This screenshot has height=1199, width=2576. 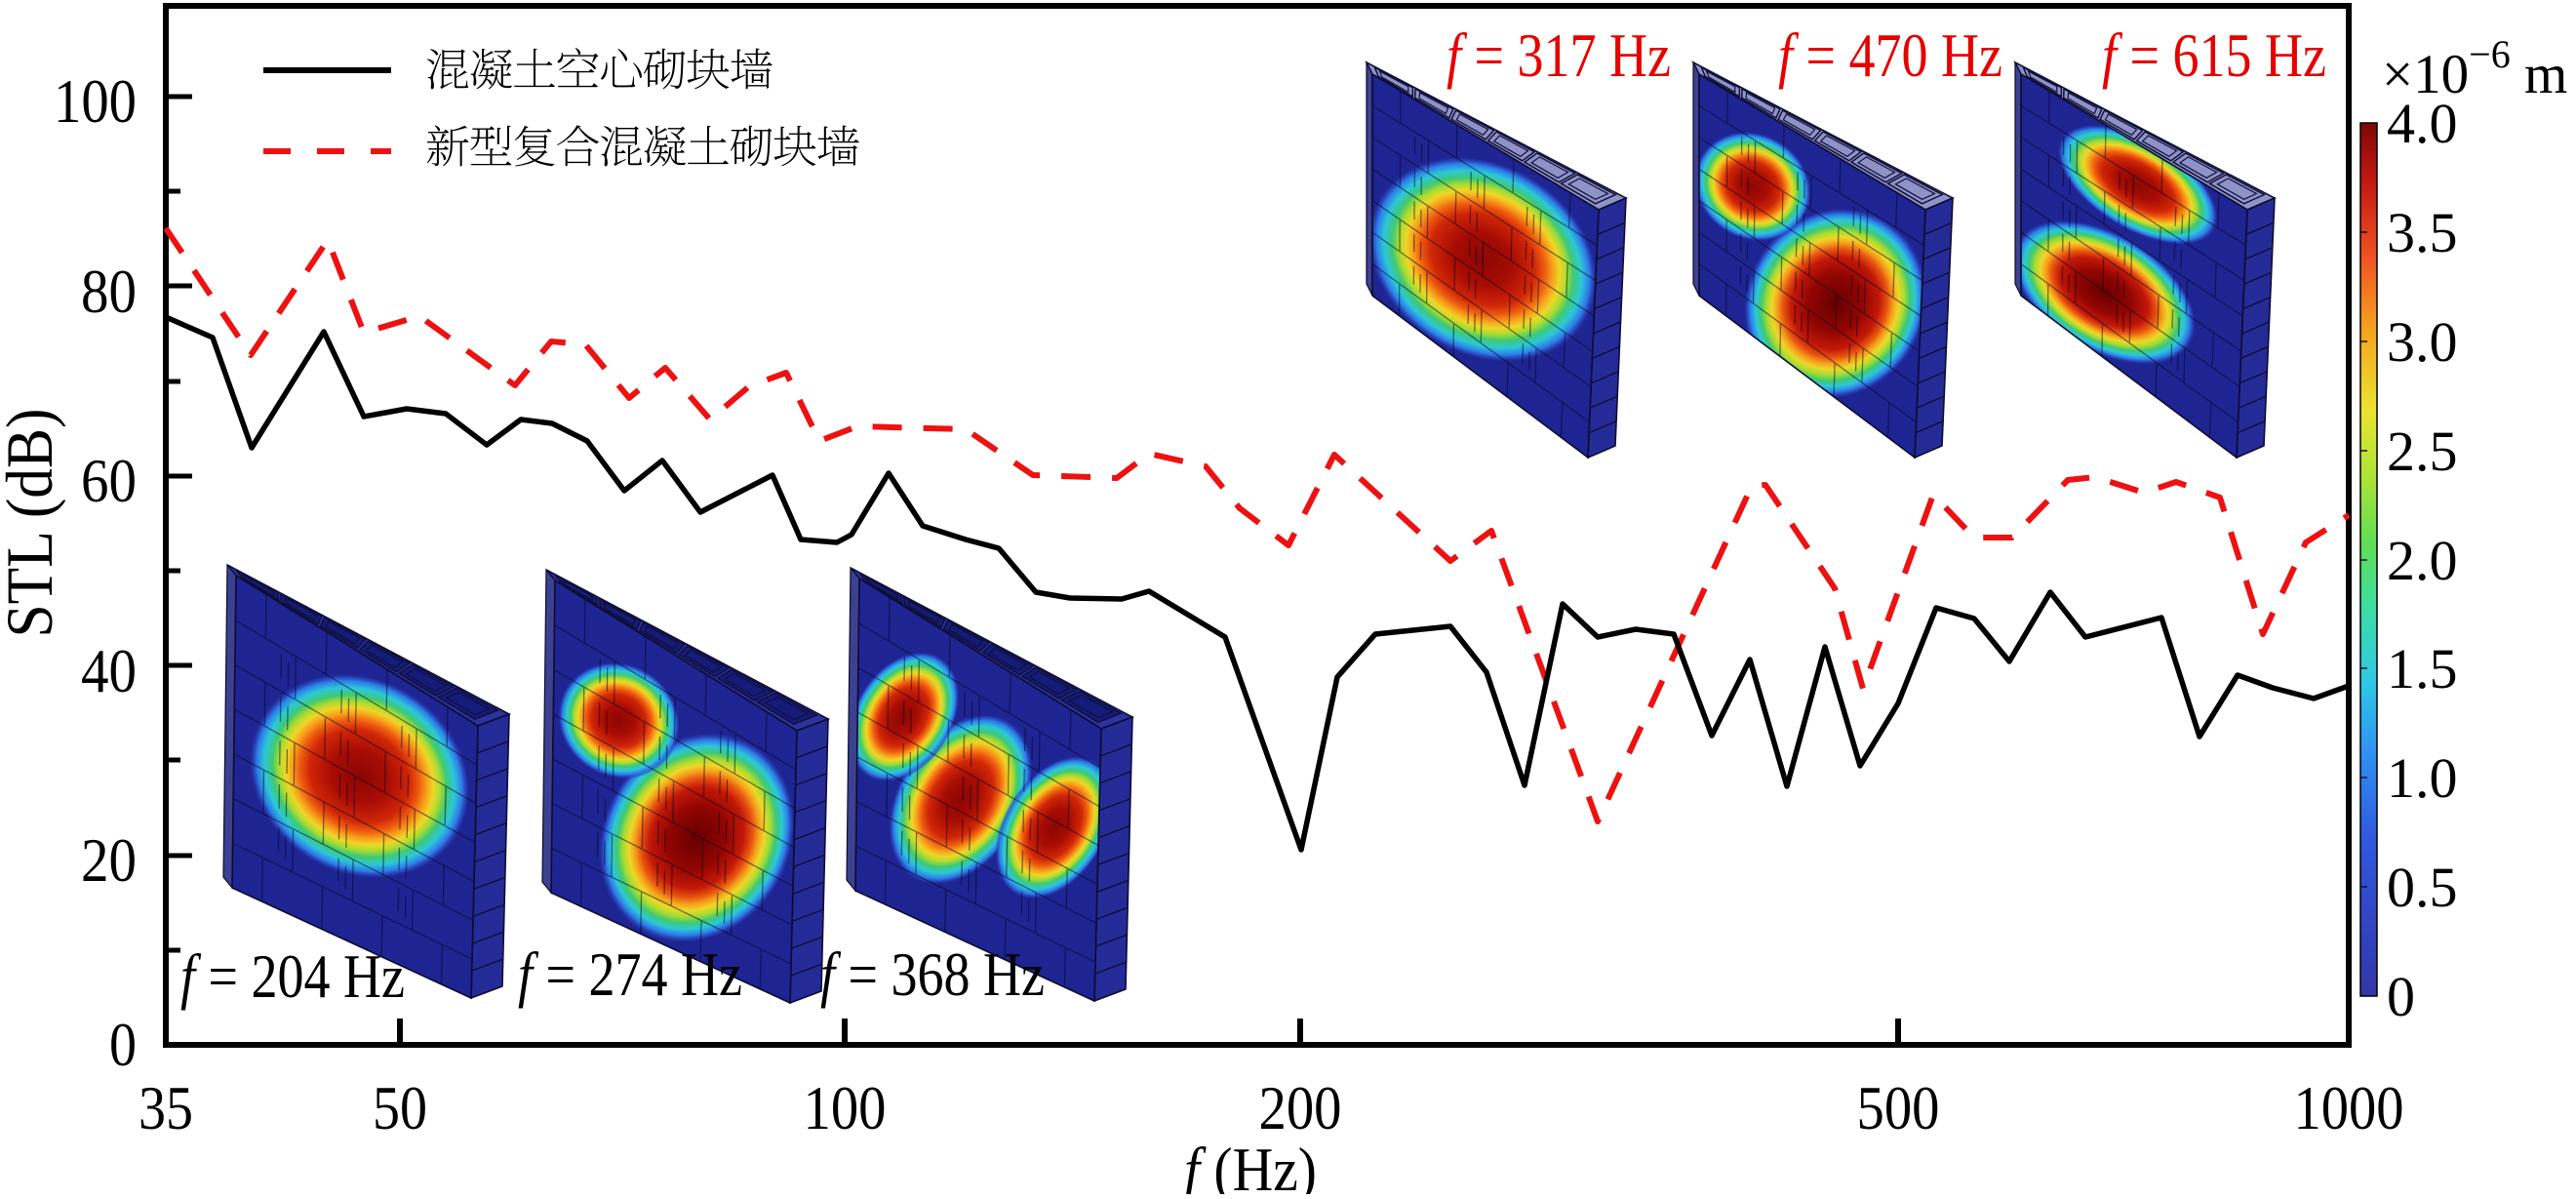 I want to click on svg-text: f = 317 Hz, so click(x=1559, y=55).